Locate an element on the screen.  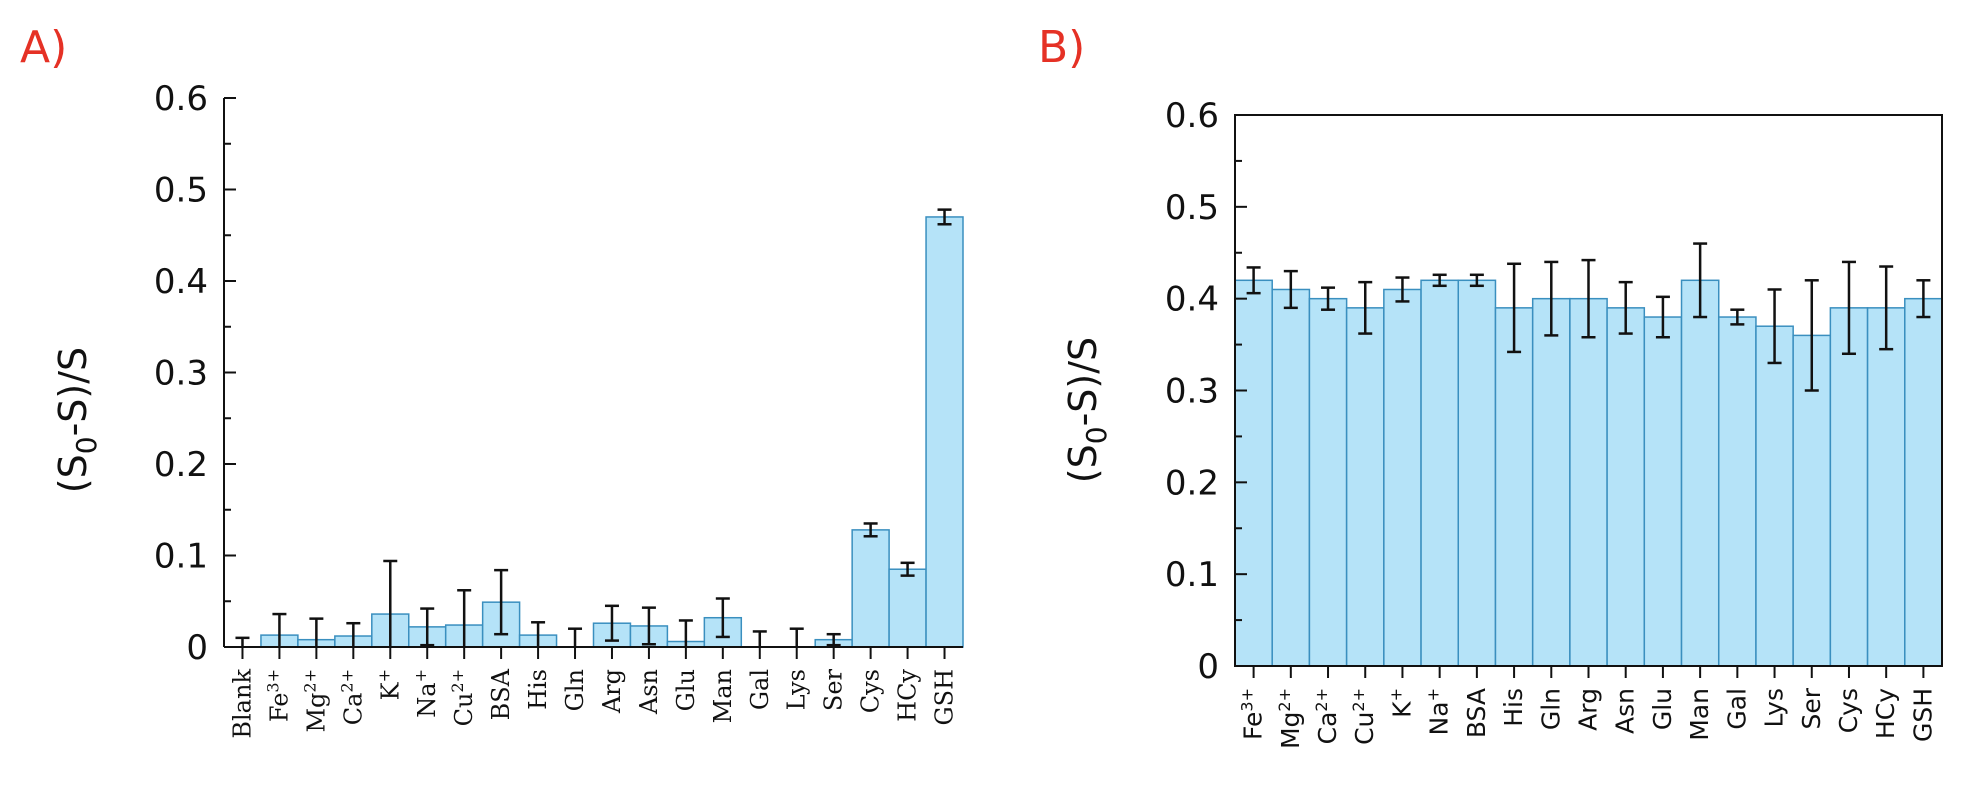
panel-b-xtick-label-Glu: Glu is located at coordinates (1662, 709).